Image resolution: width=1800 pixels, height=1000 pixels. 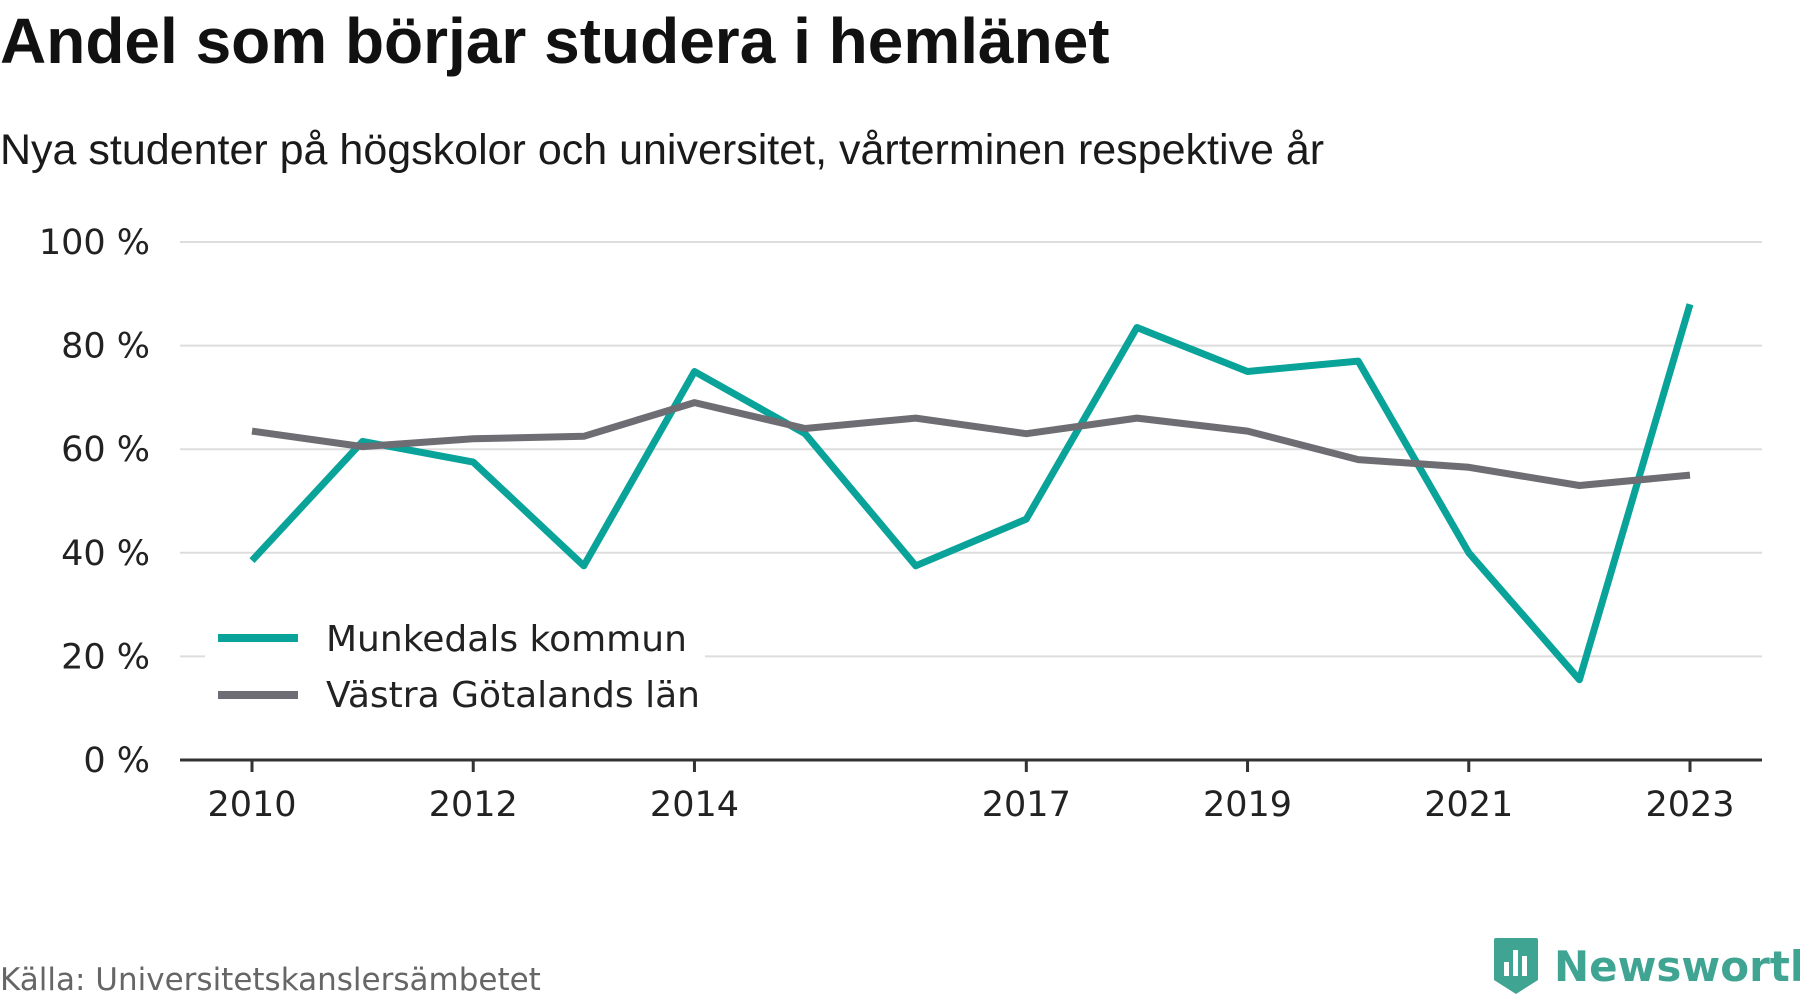 What do you see at coordinates (1677, 966) in the screenshot?
I see `brand-name: Newsworthy` at bounding box center [1677, 966].